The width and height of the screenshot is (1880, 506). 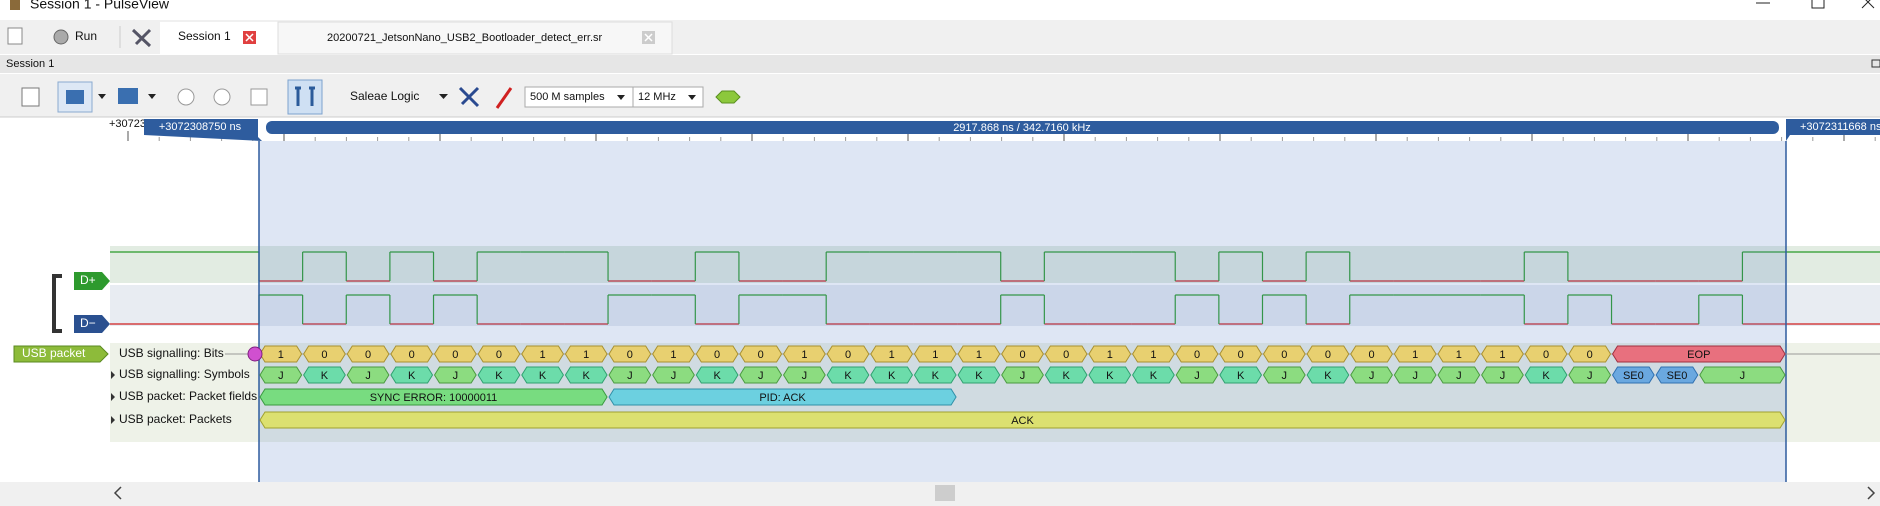 What do you see at coordinates (88, 323) in the screenshot?
I see `channel-name: D−` at bounding box center [88, 323].